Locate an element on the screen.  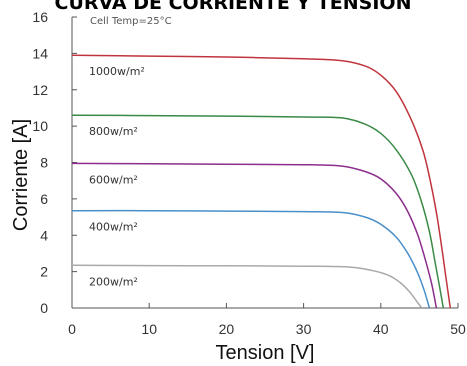
series-label: 200w/m² is located at coordinates (113, 281).